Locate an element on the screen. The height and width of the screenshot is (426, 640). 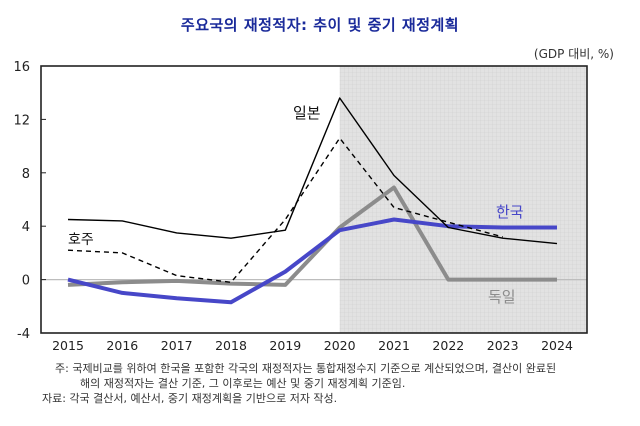
x-tick-label: 2016 is located at coordinates (122, 345).